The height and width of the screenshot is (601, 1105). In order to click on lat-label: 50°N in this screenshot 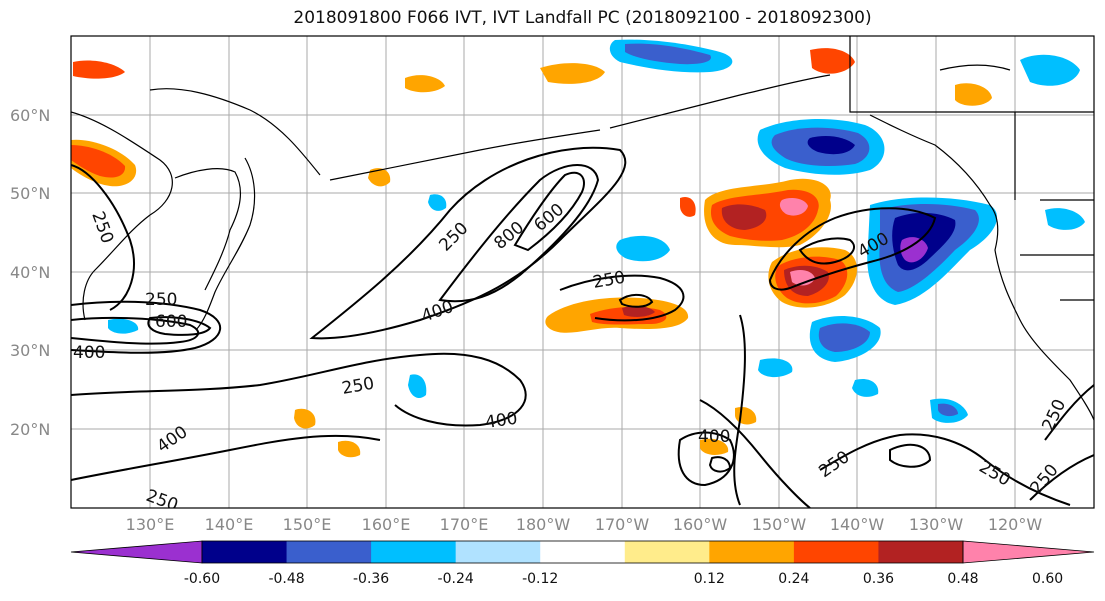, I will do `click(30, 193)`.